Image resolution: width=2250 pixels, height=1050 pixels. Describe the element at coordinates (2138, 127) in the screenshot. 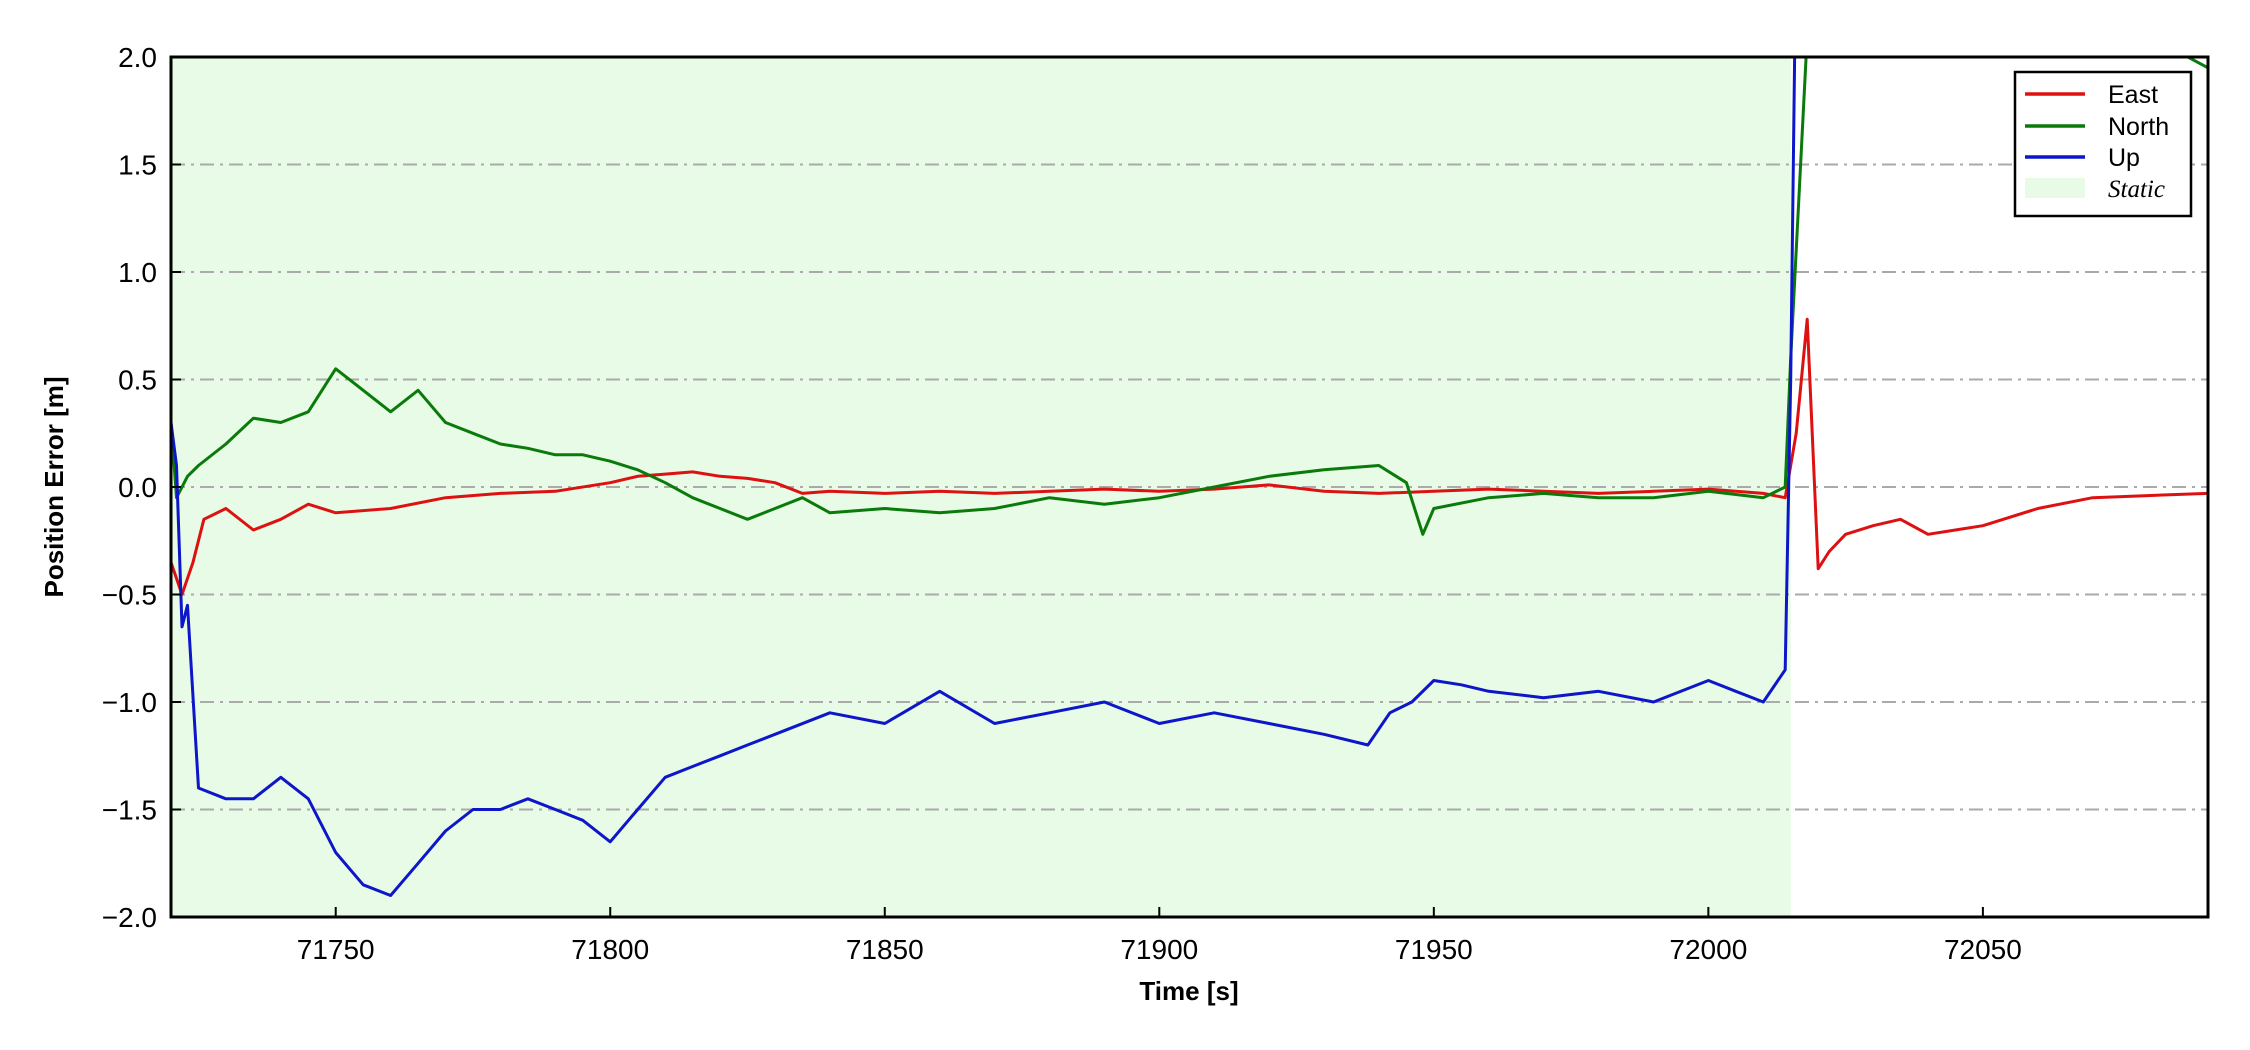

I see `legend-label-north: North` at that location.